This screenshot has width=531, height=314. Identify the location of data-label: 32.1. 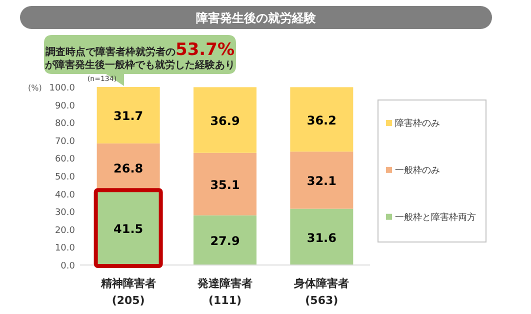
(321, 181).